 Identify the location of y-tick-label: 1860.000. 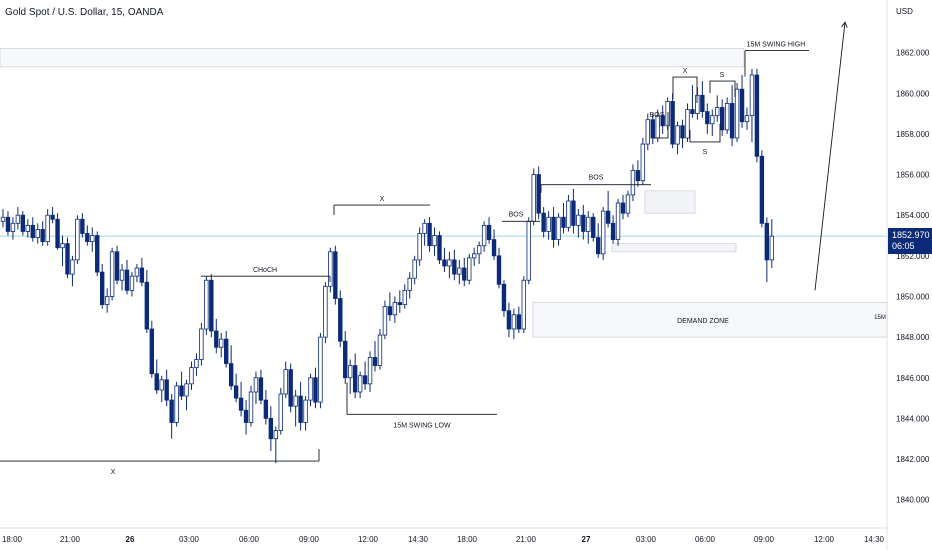
(913, 93).